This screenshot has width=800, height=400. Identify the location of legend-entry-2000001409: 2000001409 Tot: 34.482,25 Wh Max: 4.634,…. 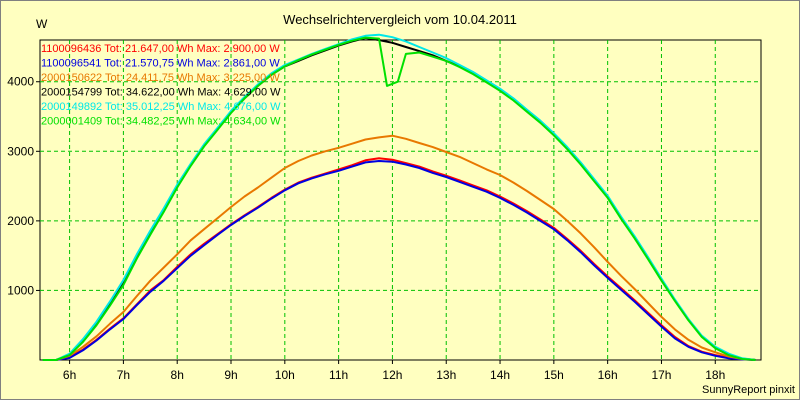
(161, 122).